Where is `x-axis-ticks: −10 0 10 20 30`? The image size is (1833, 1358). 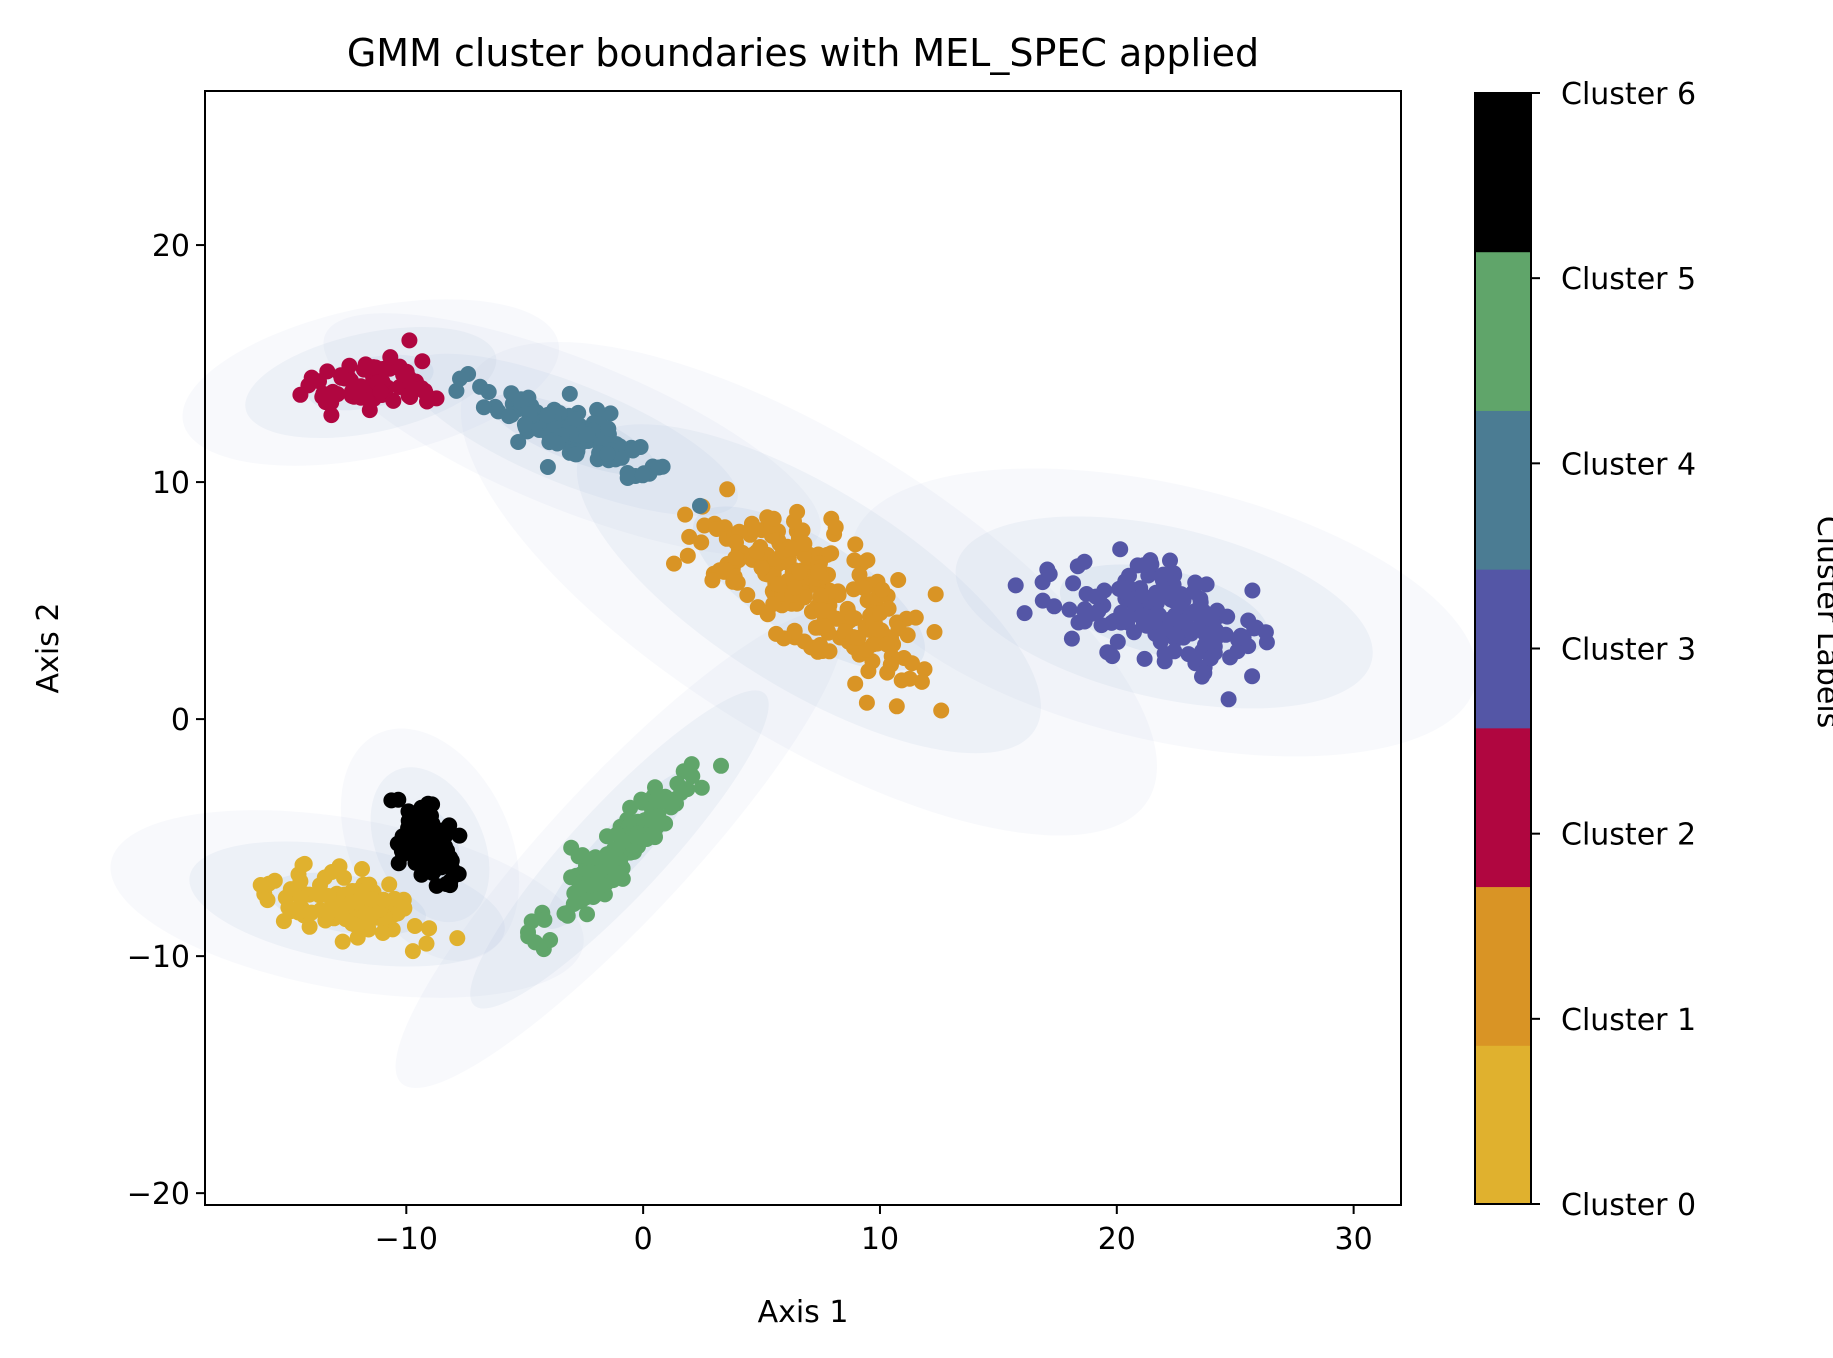
x-axis-ticks: −10 0 10 20 30 is located at coordinates (874, 1231).